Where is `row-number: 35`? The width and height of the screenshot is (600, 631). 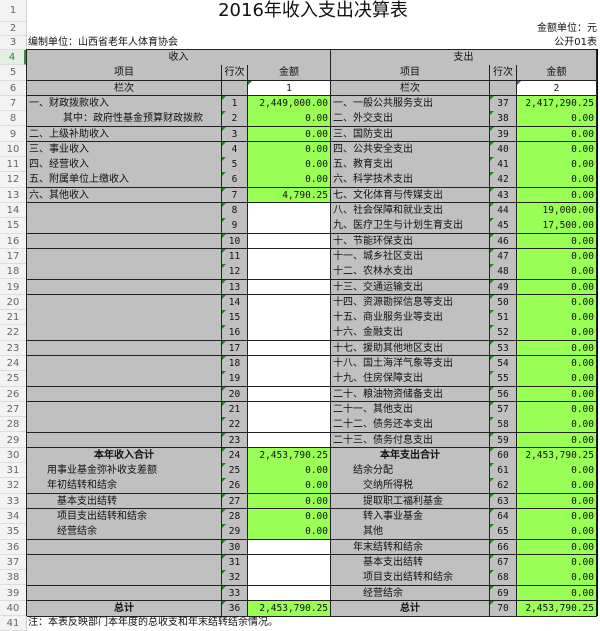
row-number: 35 is located at coordinates (13, 532).